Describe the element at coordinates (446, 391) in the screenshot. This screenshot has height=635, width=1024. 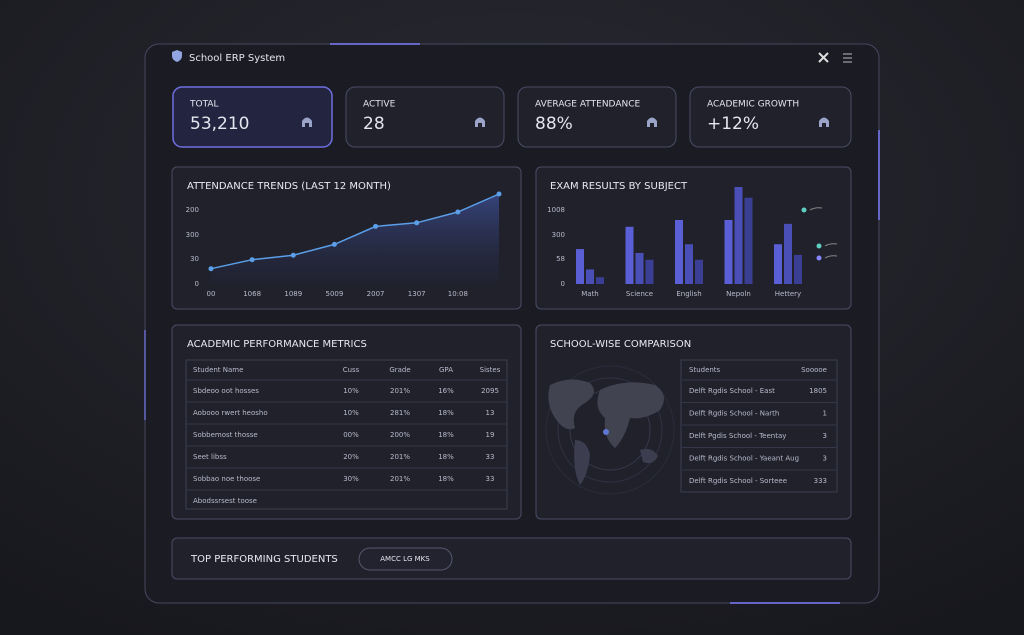
I see `table-cell: 16%` at that location.